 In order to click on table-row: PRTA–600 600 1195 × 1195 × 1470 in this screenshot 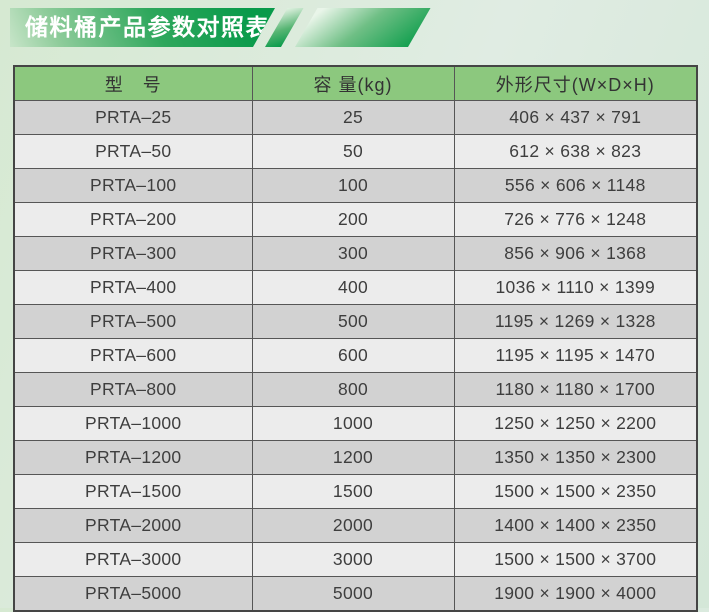, I will do `click(355, 355)`.